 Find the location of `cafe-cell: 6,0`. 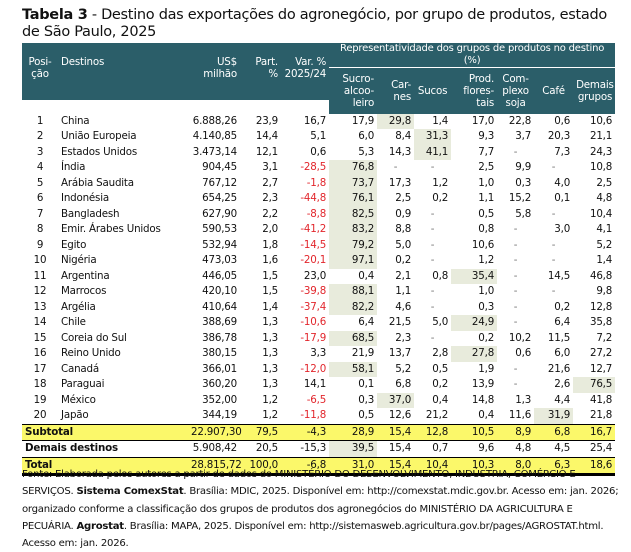

cafe-cell: 6,0 is located at coordinates (562, 353).